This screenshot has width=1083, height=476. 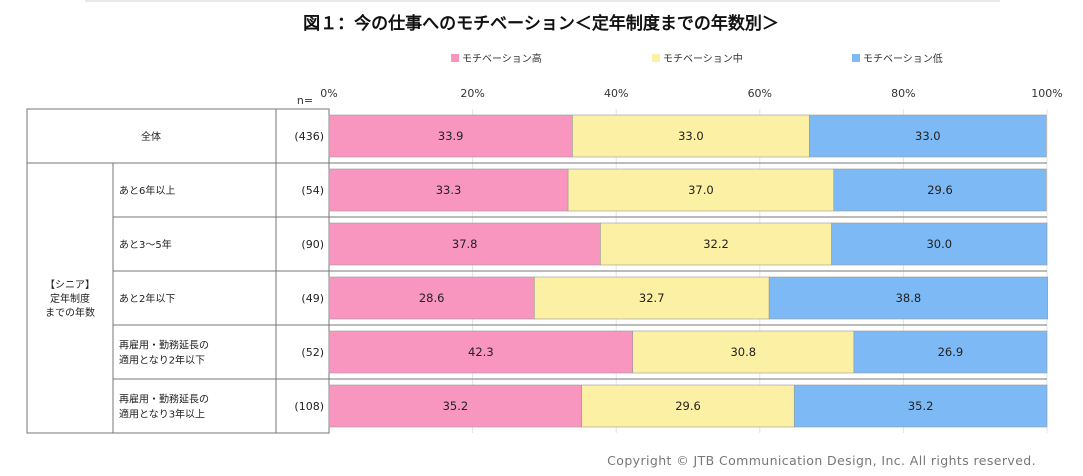 I want to click on bar-row0-series1, so click(x=691, y=136).